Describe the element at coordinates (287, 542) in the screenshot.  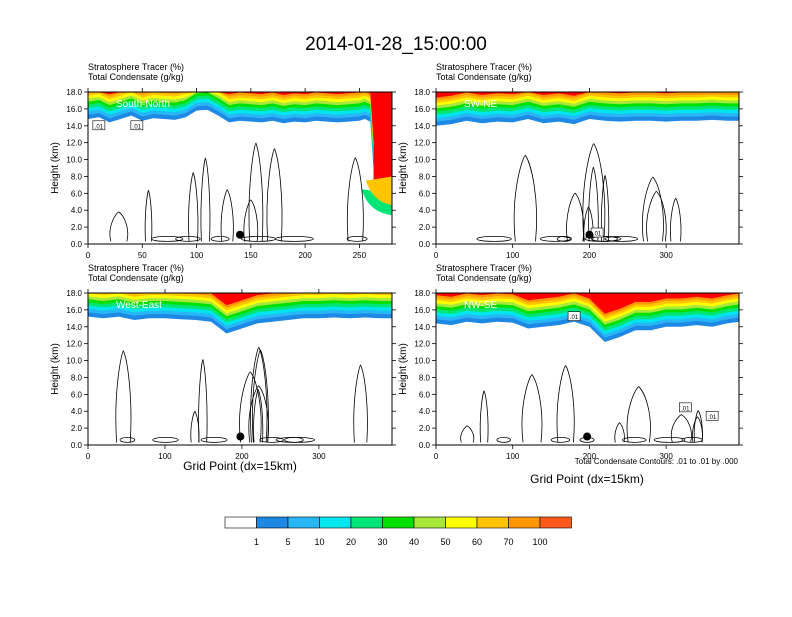
I see `colorbar-label: 5` at that location.